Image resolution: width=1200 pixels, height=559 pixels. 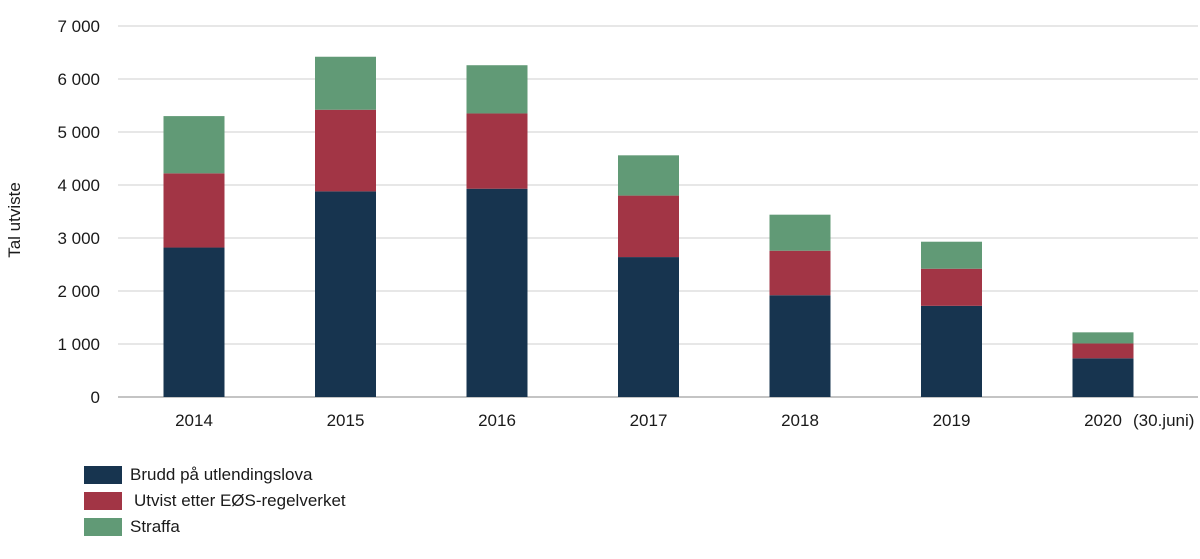 What do you see at coordinates (155, 526) in the screenshot?
I see `legend-label-straffa: Straffa` at bounding box center [155, 526].